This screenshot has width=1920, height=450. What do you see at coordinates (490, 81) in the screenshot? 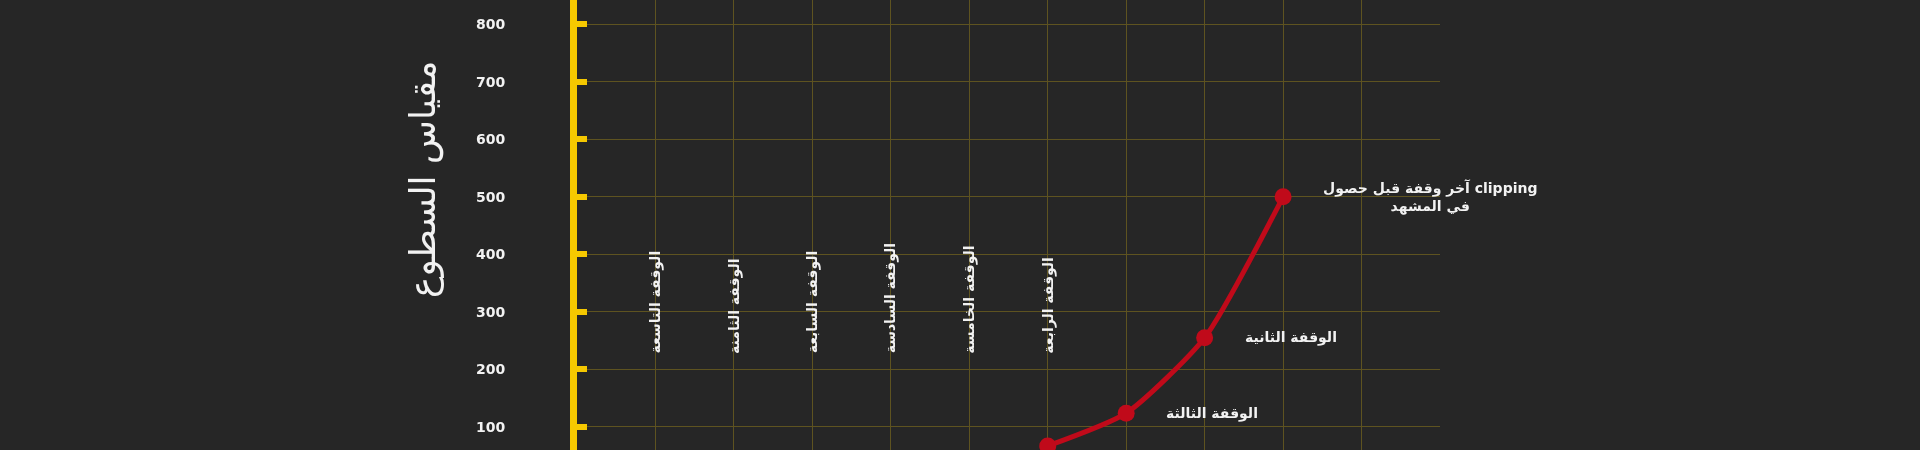
I see `y-tick-label: 700` at bounding box center [490, 81].